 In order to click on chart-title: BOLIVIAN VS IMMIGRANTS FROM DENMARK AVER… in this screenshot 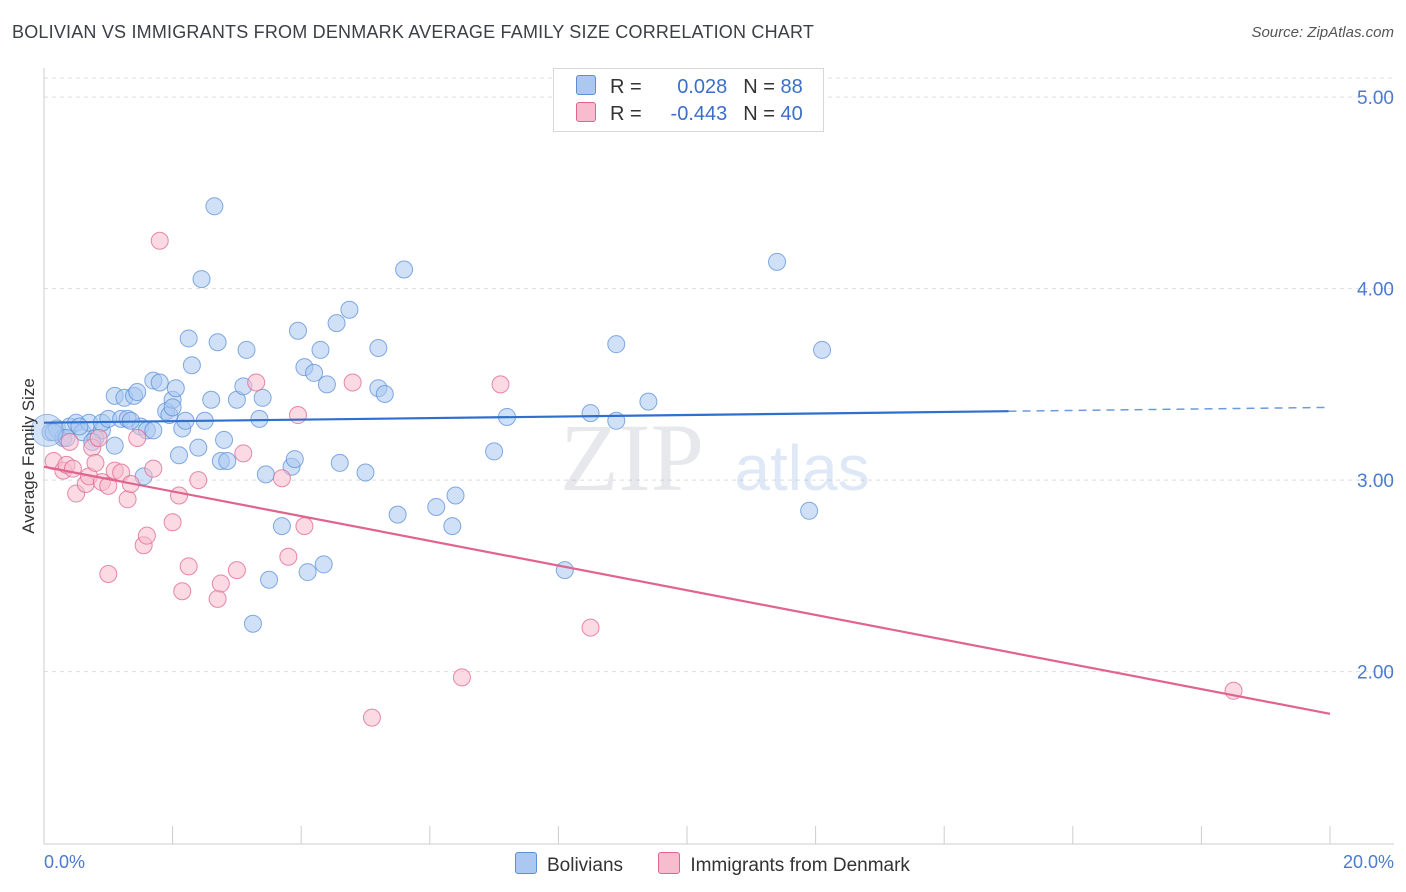, I will do `click(413, 32)`.